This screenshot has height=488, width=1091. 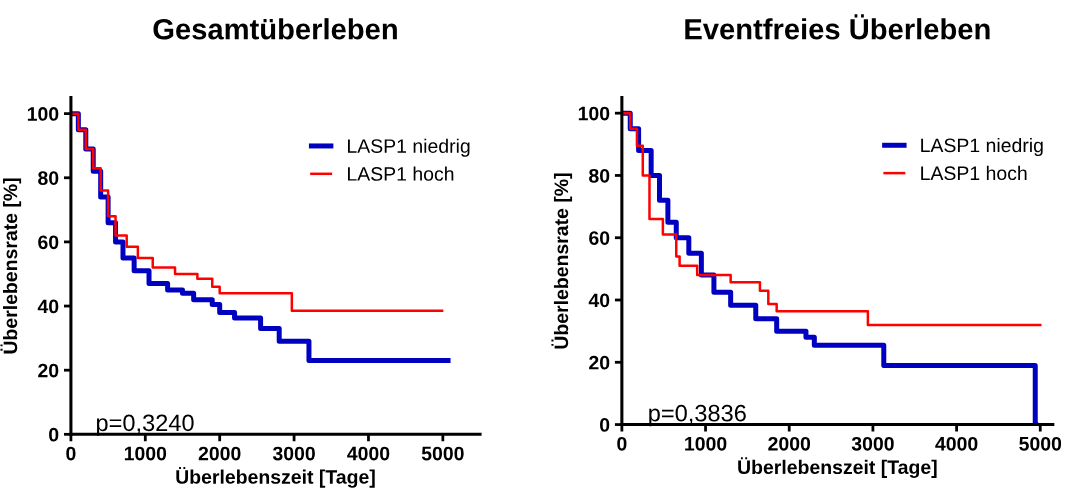 I want to click on chart-title: Gesamtüberleben, so click(x=275, y=29).